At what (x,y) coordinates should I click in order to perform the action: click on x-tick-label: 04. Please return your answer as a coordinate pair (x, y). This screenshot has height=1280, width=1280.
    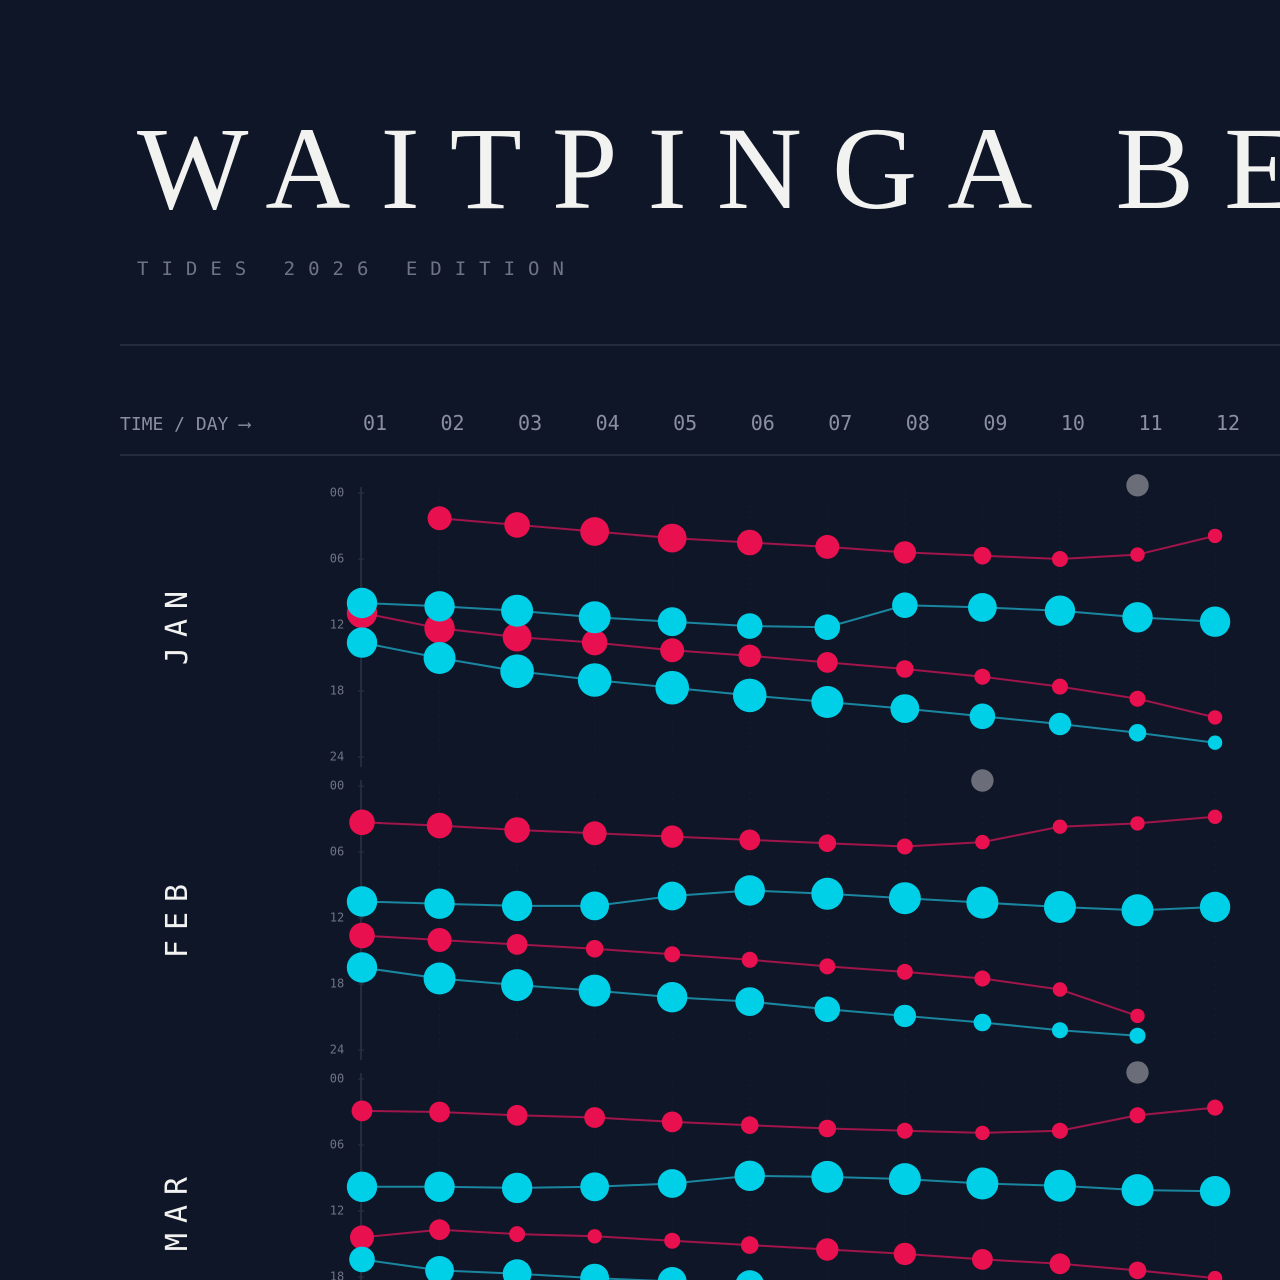
    Looking at the image, I should click on (608, 423).